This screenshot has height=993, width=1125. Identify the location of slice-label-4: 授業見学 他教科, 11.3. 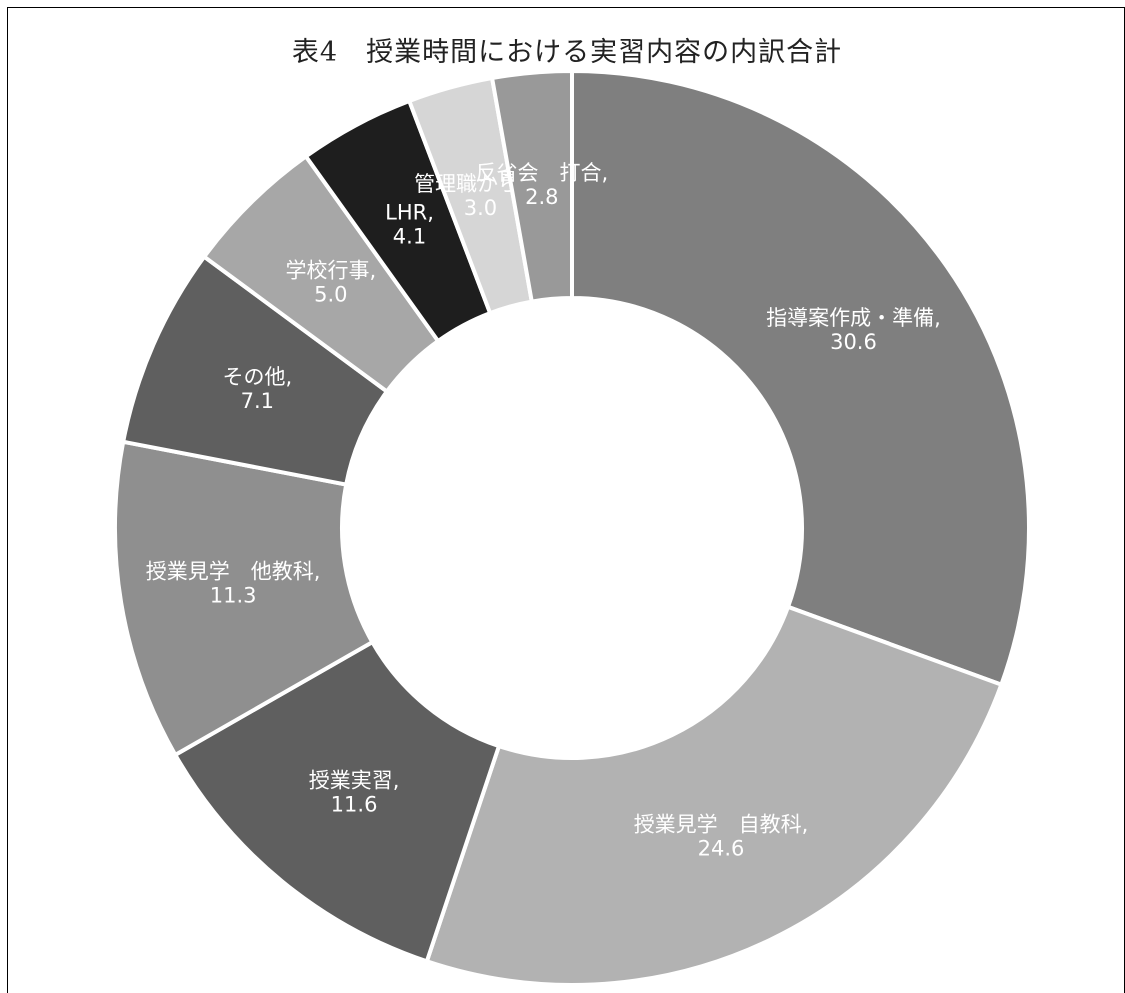
(233, 583).